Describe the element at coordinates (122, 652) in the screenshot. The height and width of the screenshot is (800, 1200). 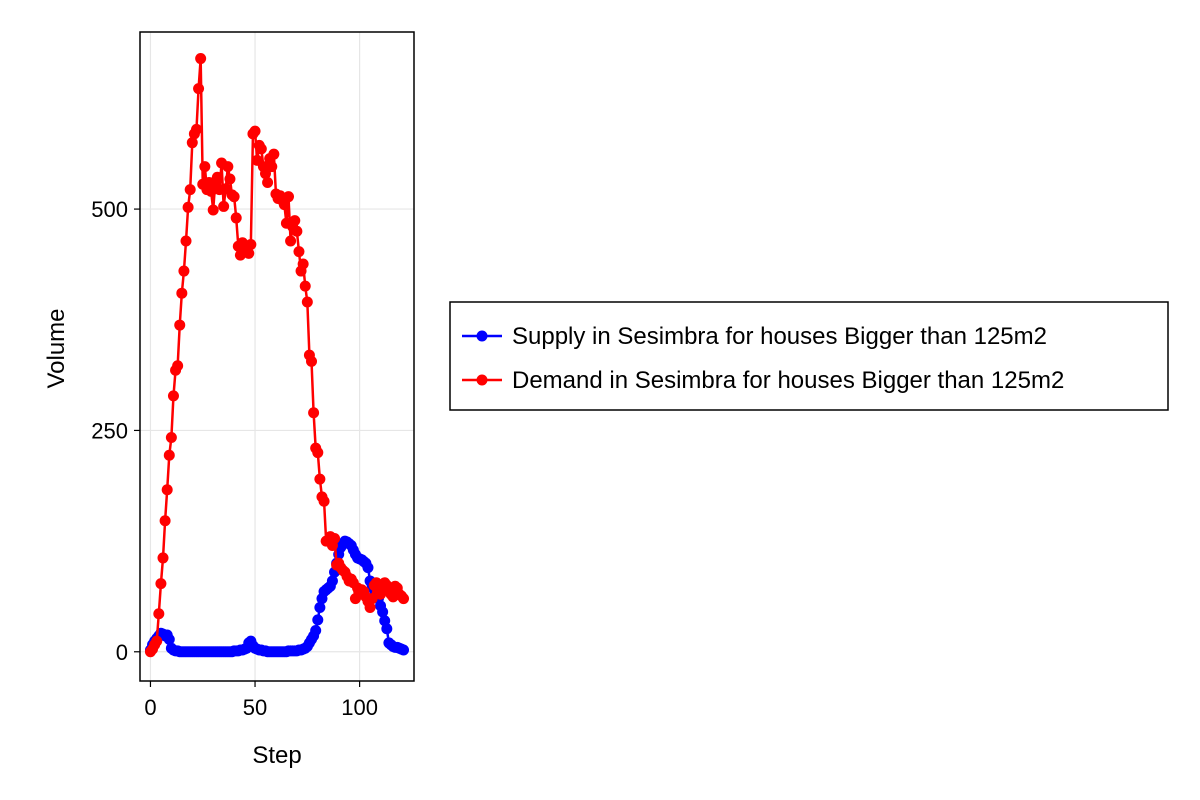
I see `y-tick-label: 0` at that location.